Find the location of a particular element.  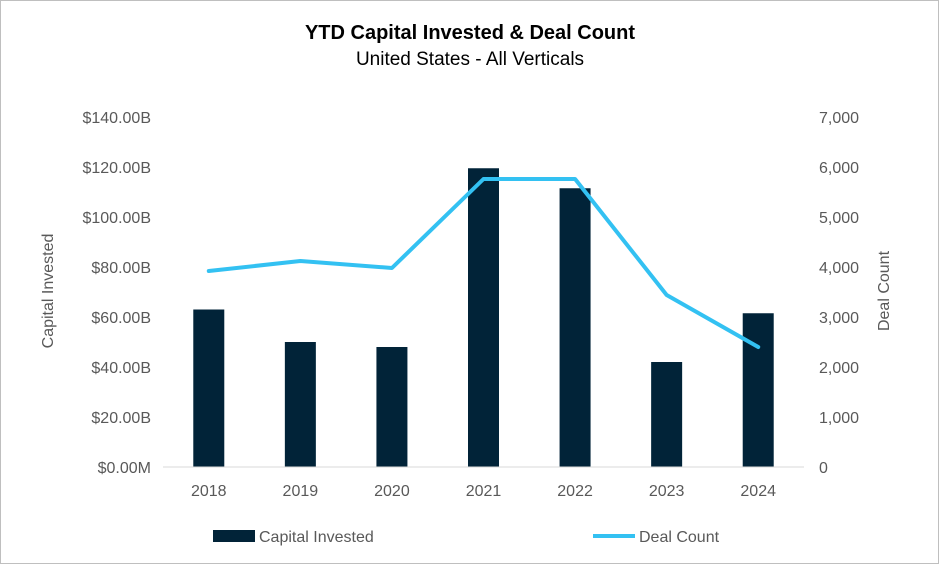

left-tick-label-6: $120.00B is located at coordinates (116, 168).